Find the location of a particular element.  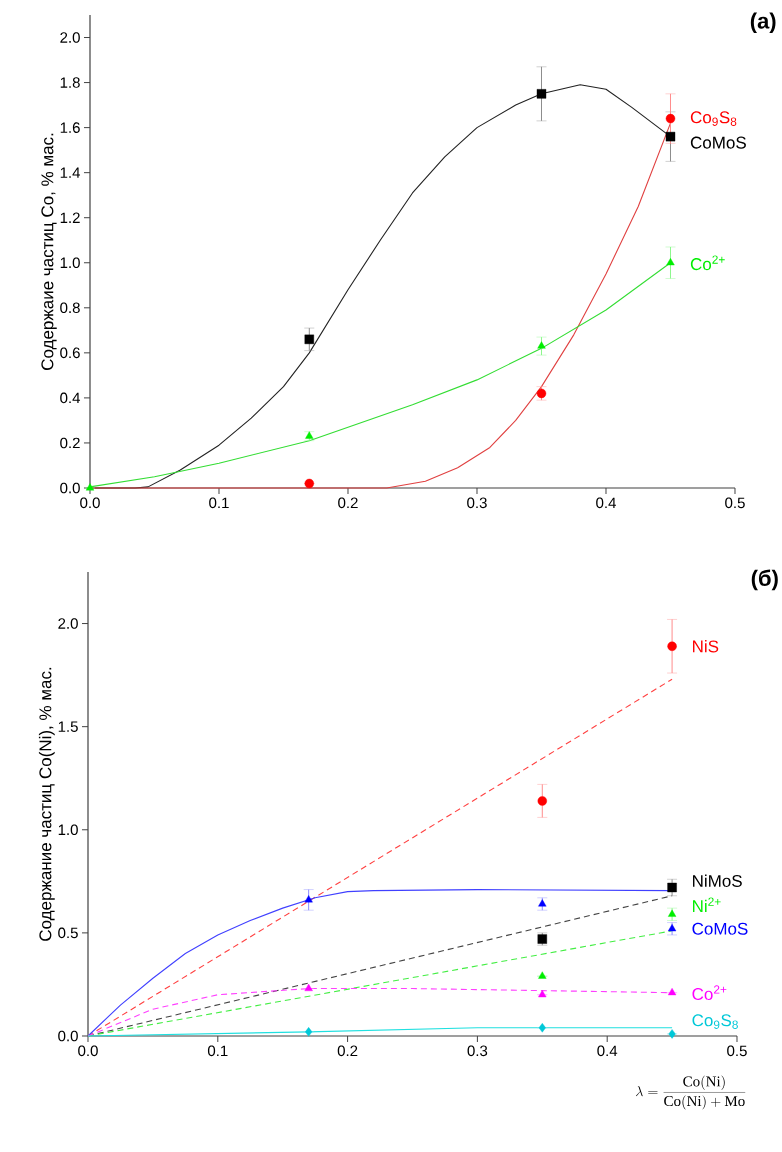

chart-title: (б) is located at coordinates (764, 580).